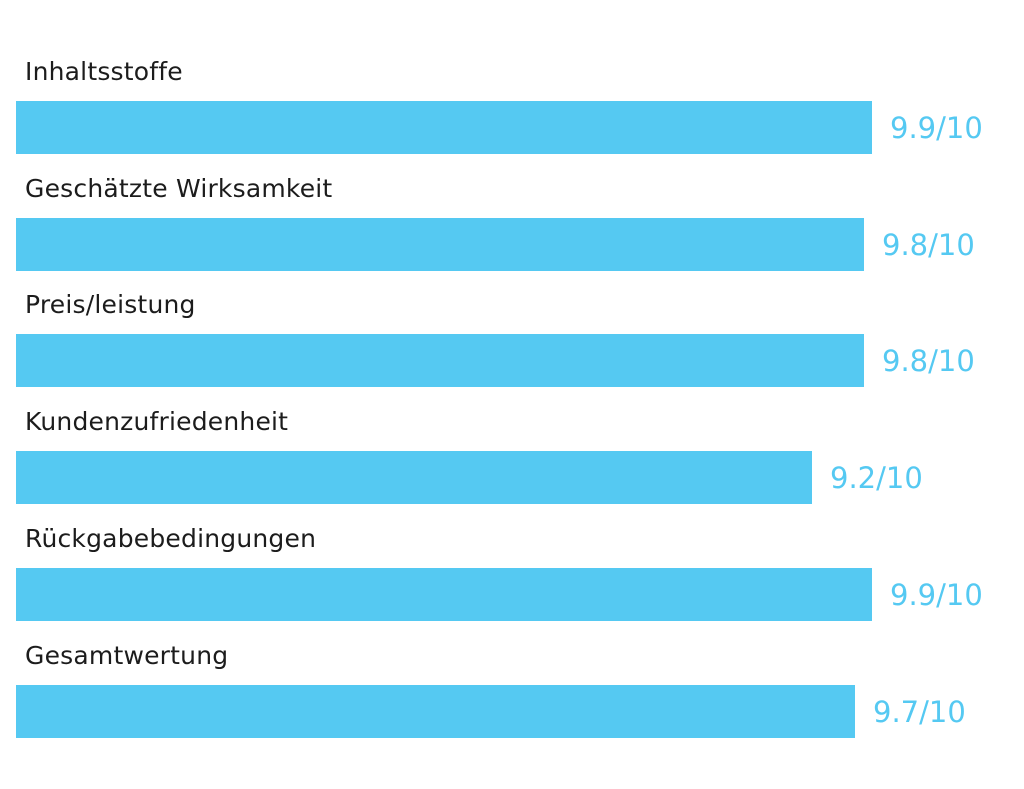 The image size is (1024, 789). What do you see at coordinates (171, 538) in the screenshot?
I see `category-label: Rückgabebedingungen` at bounding box center [171, 538].